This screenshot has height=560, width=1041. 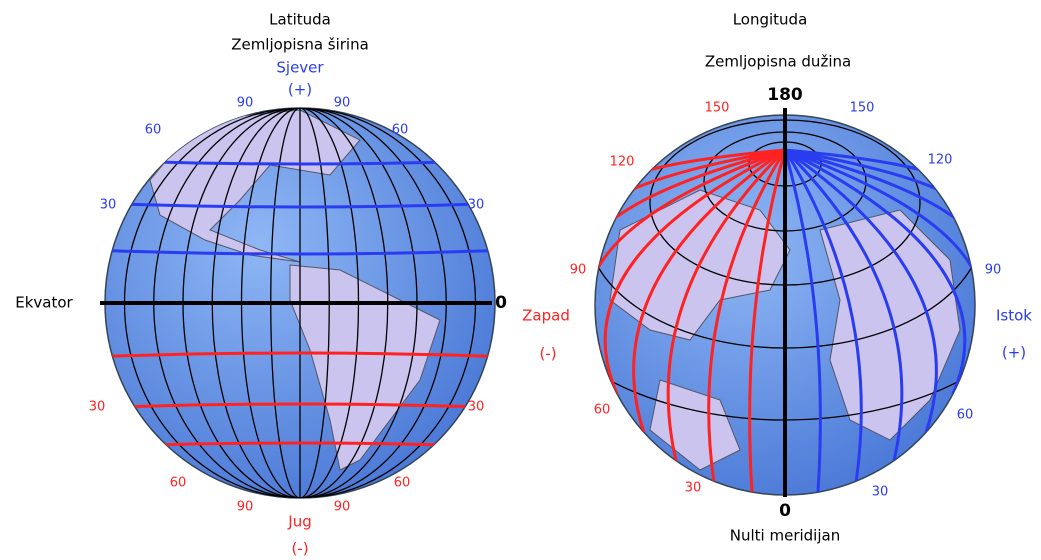 I want to click on equator-value: 0, so click(x=501, y=303).